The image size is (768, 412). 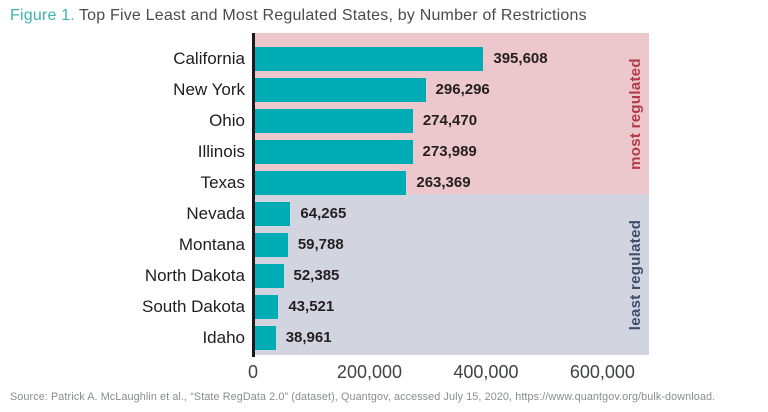 I want to click on chart-row-north-dakota: North Dakota 52,385, so click(x=384, y=276).